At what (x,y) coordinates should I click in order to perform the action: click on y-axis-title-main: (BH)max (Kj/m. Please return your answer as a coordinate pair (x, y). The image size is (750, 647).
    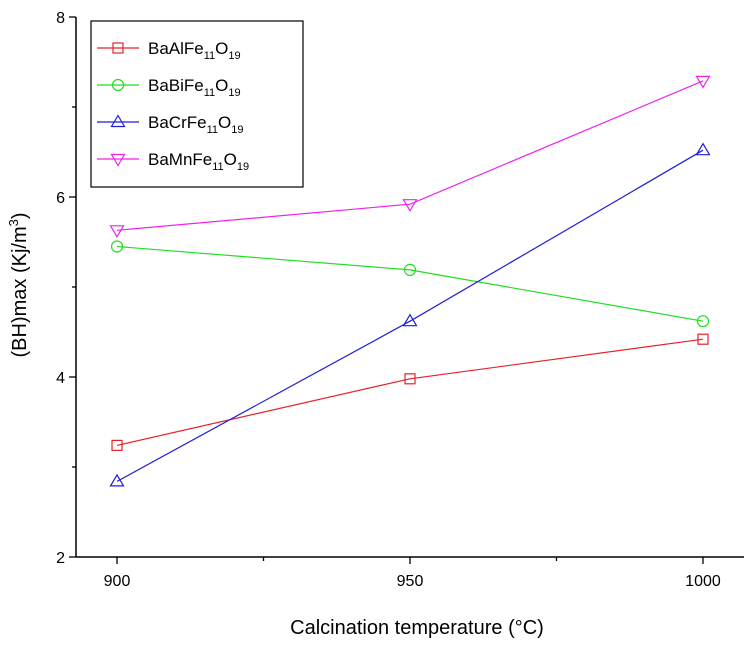
    Looking at the image, I should click on (20, 291).